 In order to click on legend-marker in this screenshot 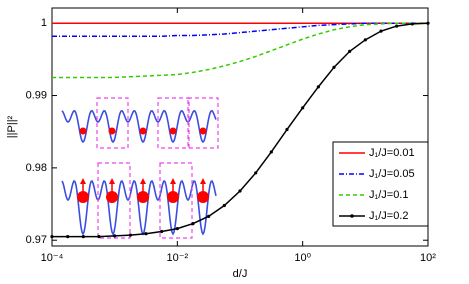, I will do `click(352, 216)`.